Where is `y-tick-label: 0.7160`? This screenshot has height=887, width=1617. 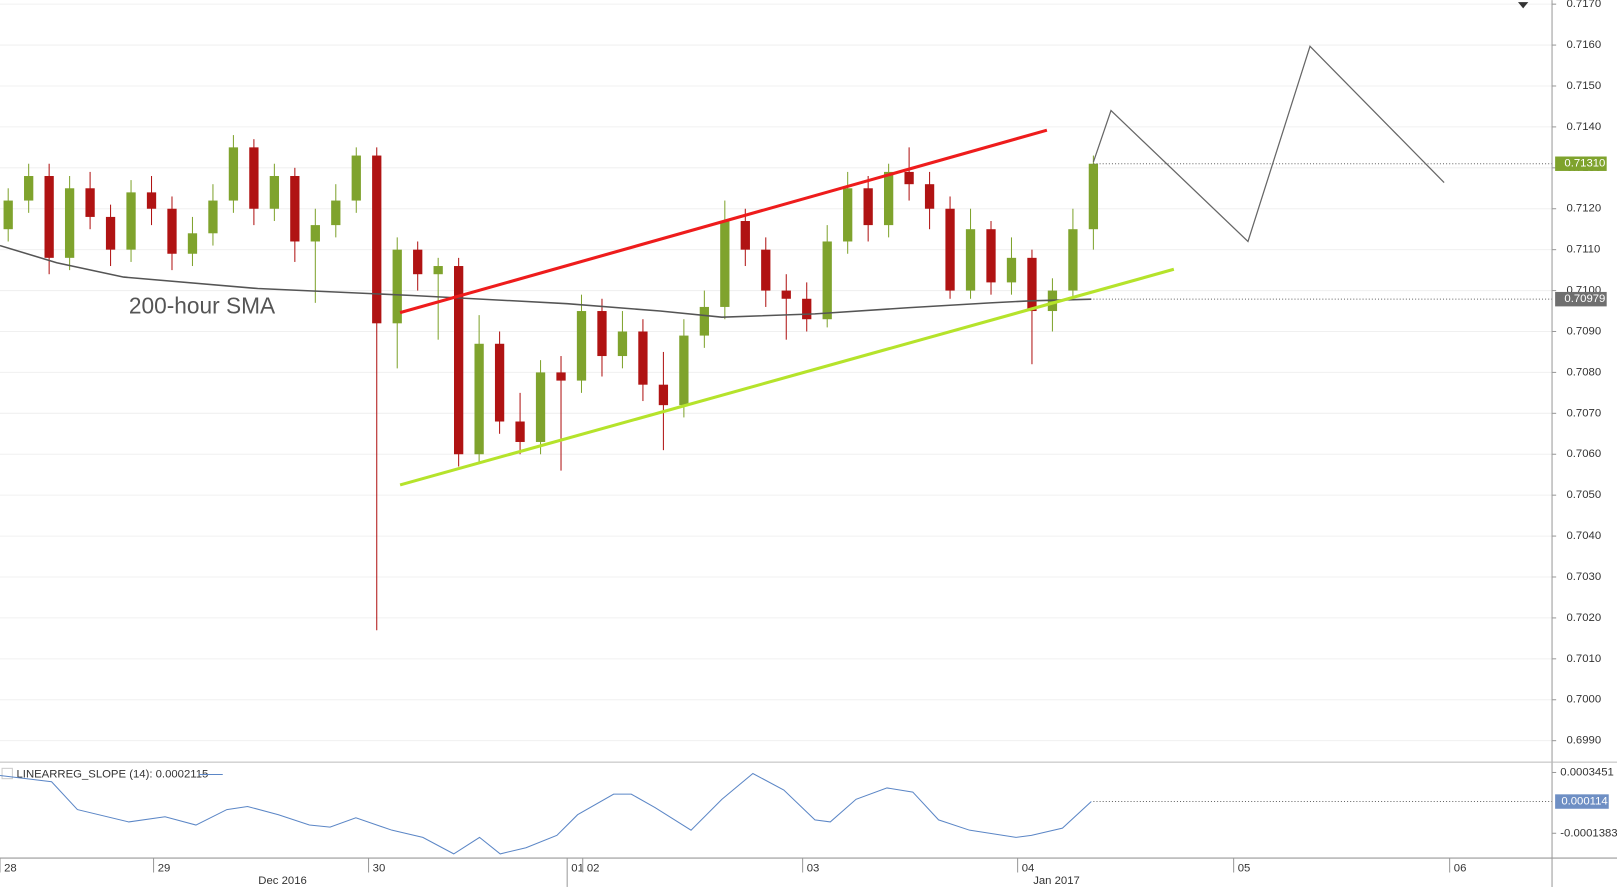
y-tick-label: 0.7160 is located at coordinates (1583, 45).